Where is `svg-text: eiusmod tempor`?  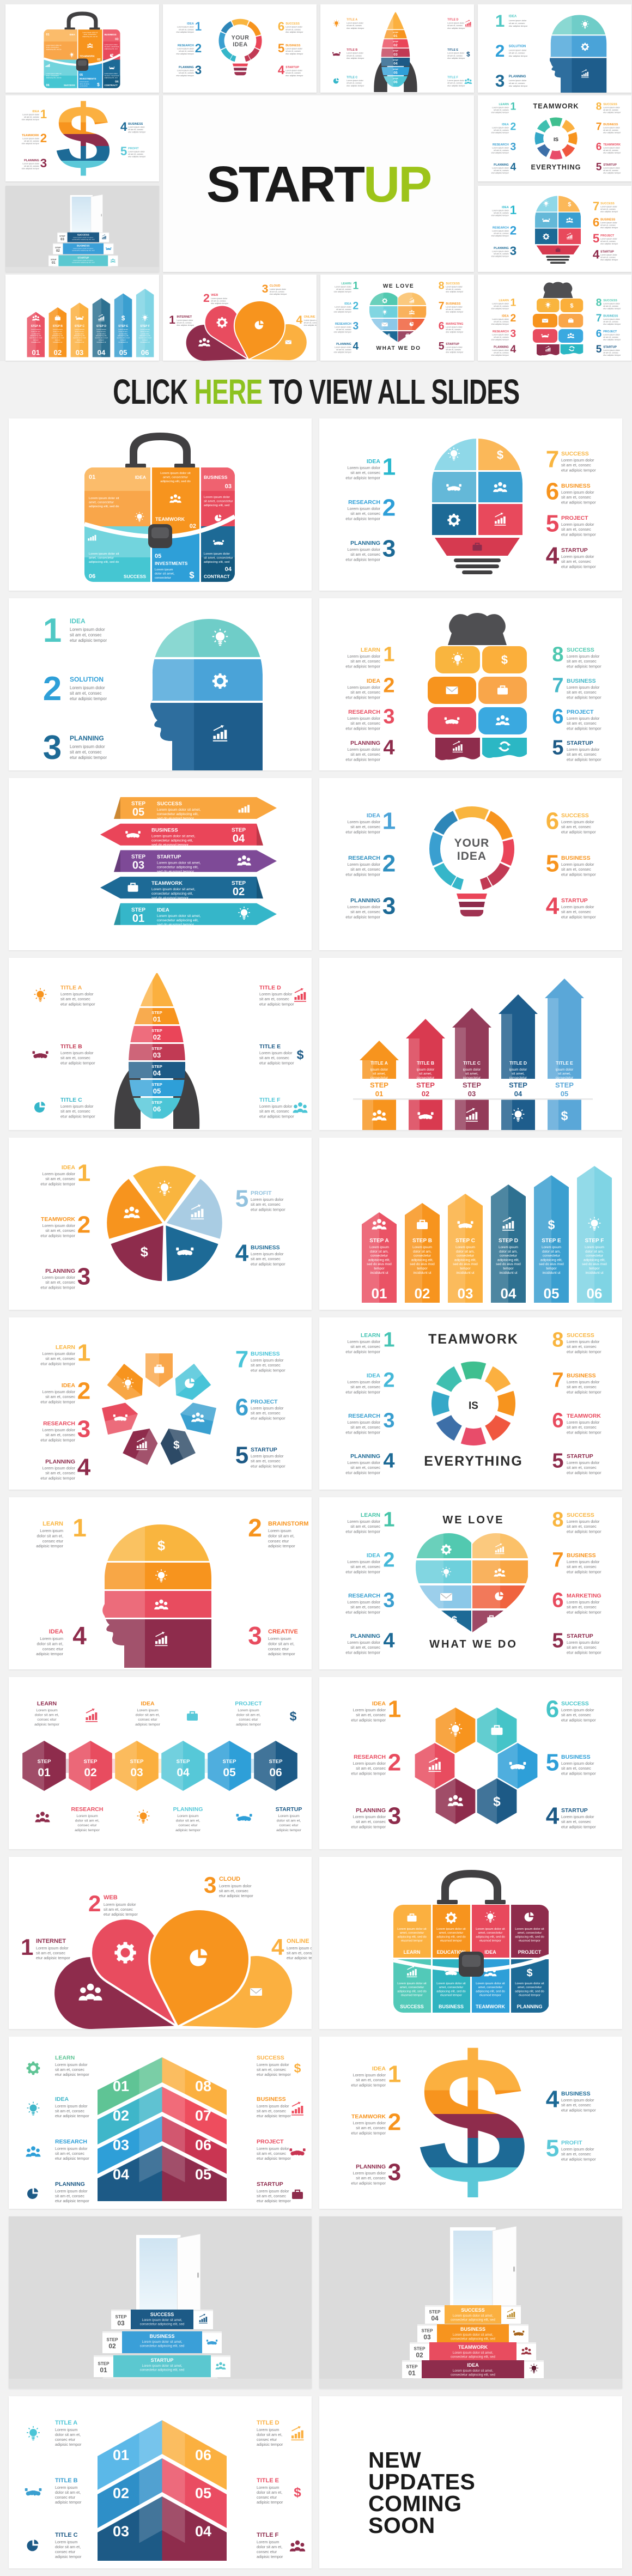
svg-text: eiusmod tempor is located at coordinates (490, 1995).